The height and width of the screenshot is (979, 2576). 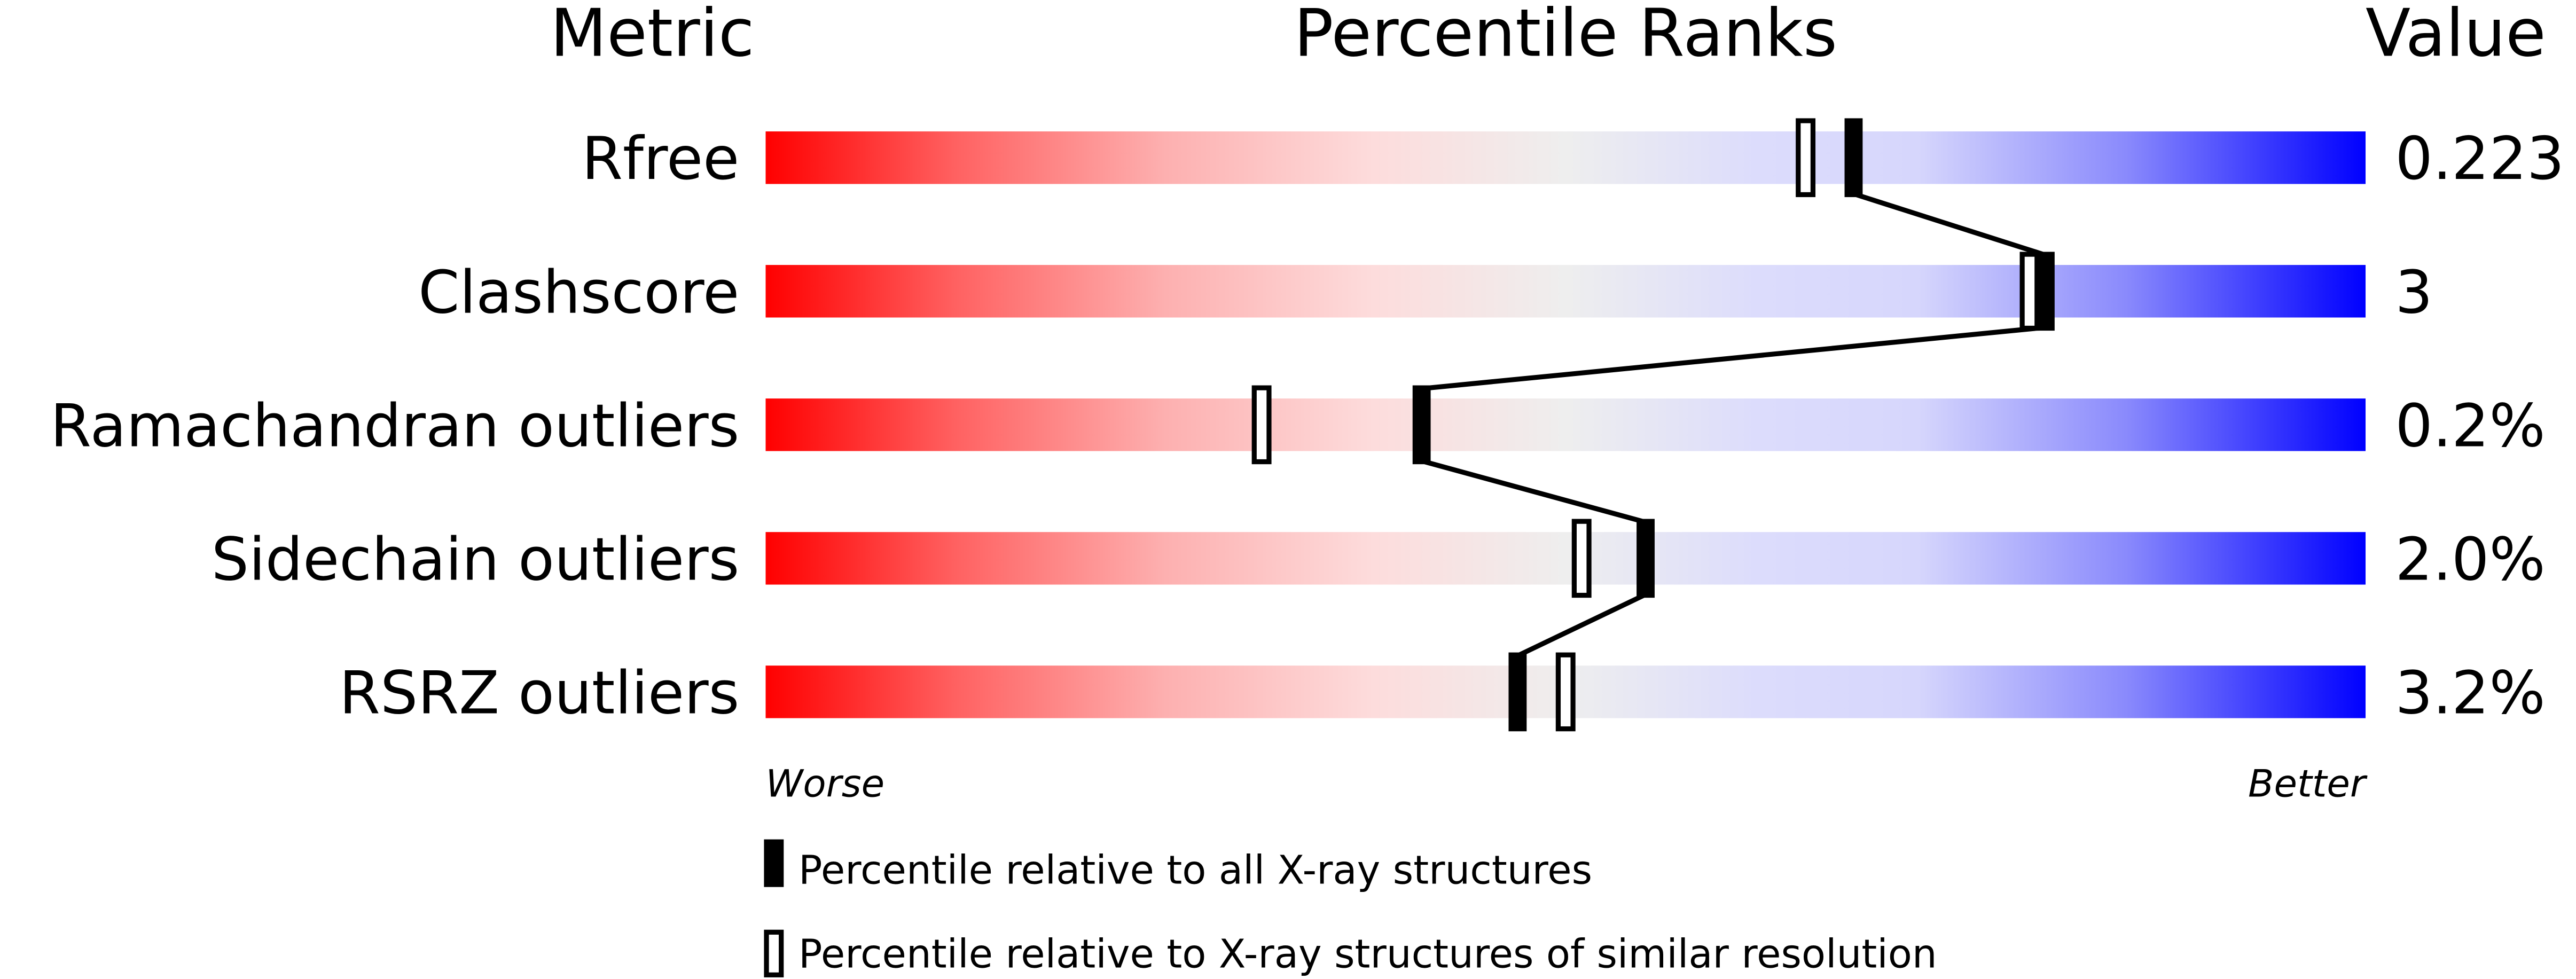 I want to click on axis-label-worse: Worse, so click(x=824, y=784).